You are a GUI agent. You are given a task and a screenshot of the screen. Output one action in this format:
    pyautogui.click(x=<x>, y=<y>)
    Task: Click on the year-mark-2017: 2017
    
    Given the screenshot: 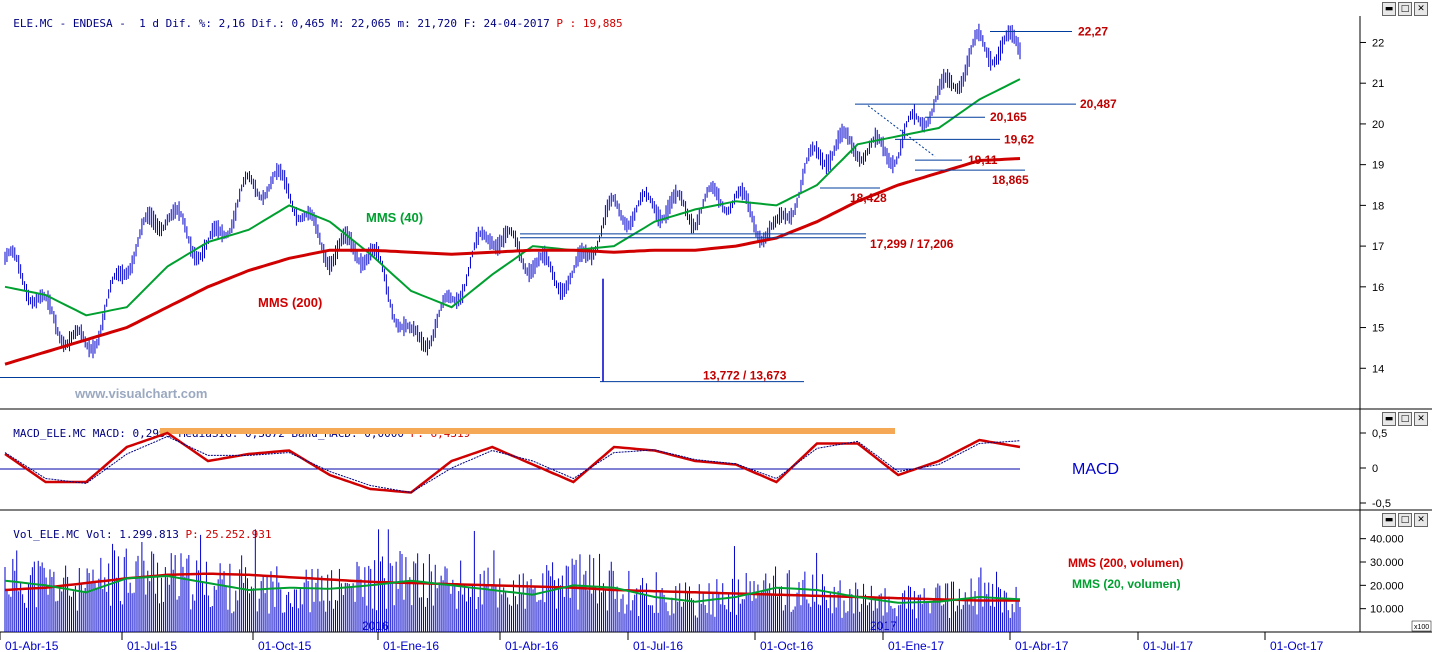 What is the action you would take?
    pyautogui.click(x=883, y=626)
    